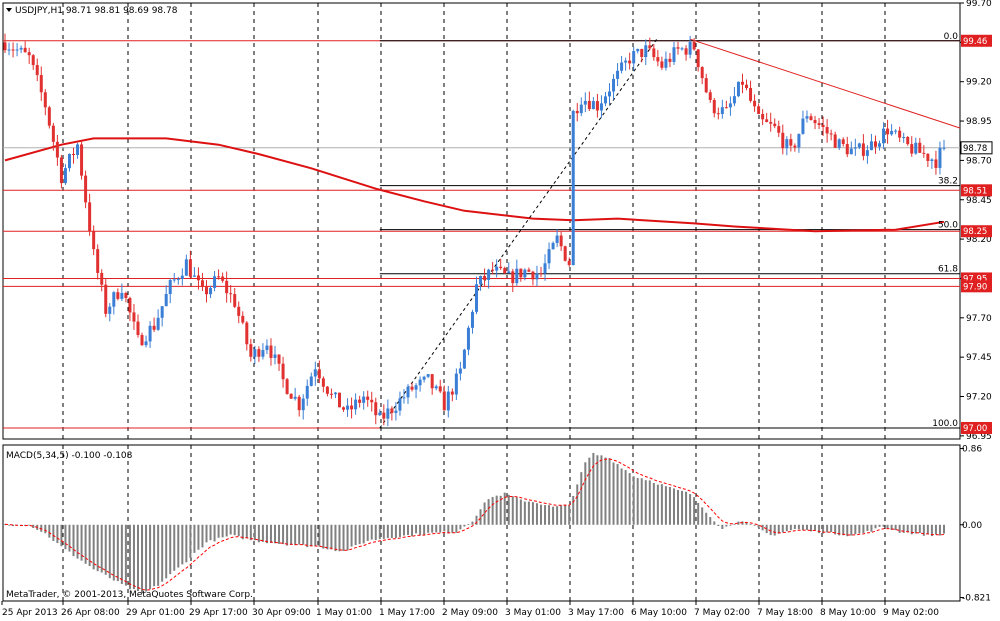  I want to click on time-axis-label: 2 May 09:00, so click(470, 613).